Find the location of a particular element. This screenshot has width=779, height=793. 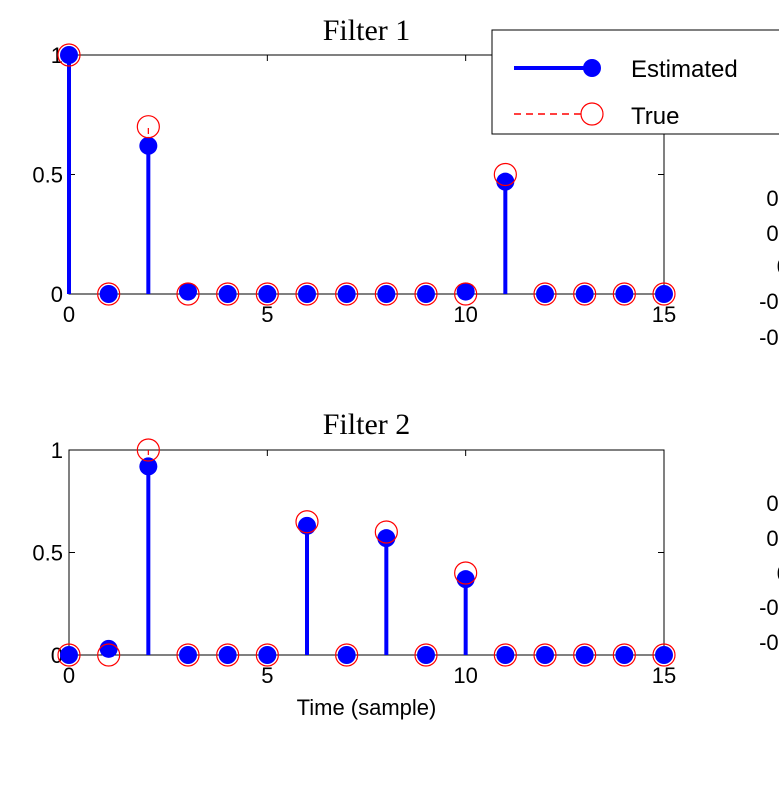

legend-box is located at coordinates (635, 82).